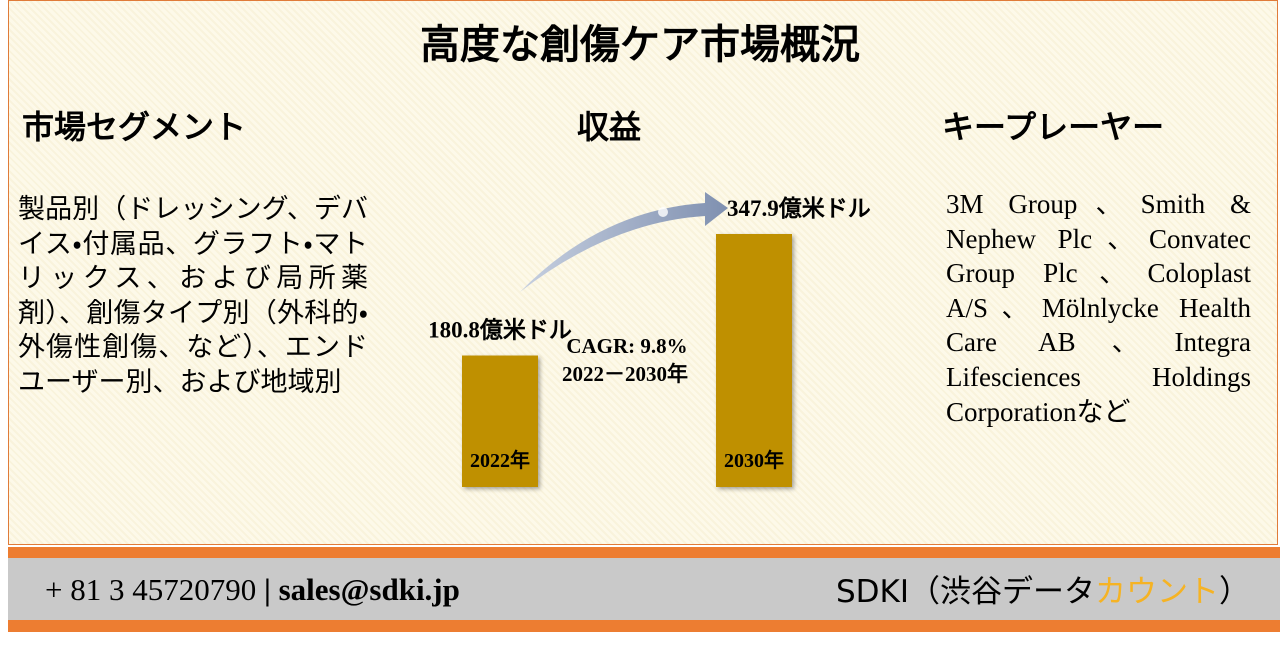  What do you see at coordinates (500, 460) in the screenshot?
I see `bar-category: 2022年` at bounding box center [500, 460].